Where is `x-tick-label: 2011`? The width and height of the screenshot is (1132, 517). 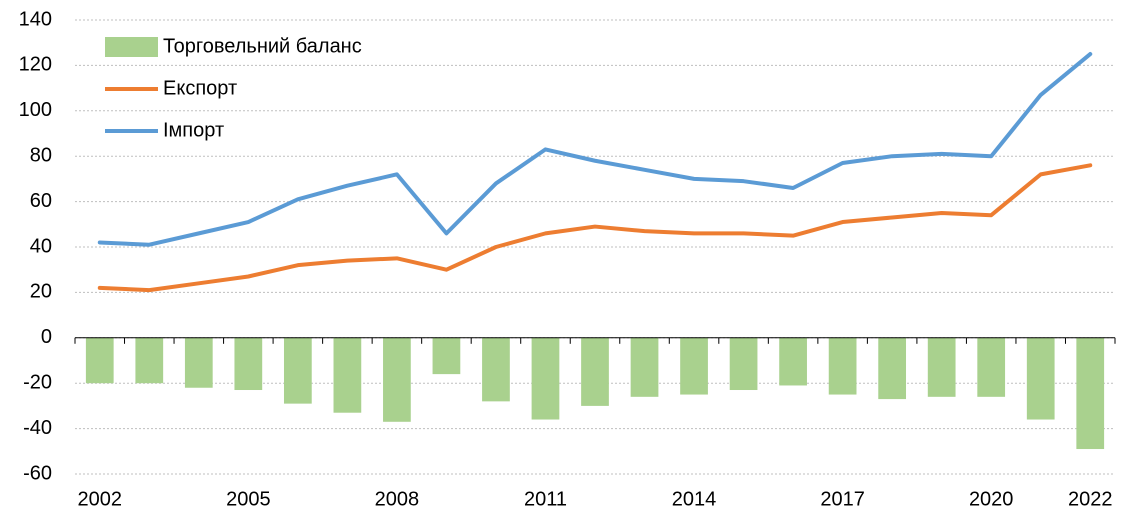
x-tick-label: 2011 is located at coordinates (545, 499).